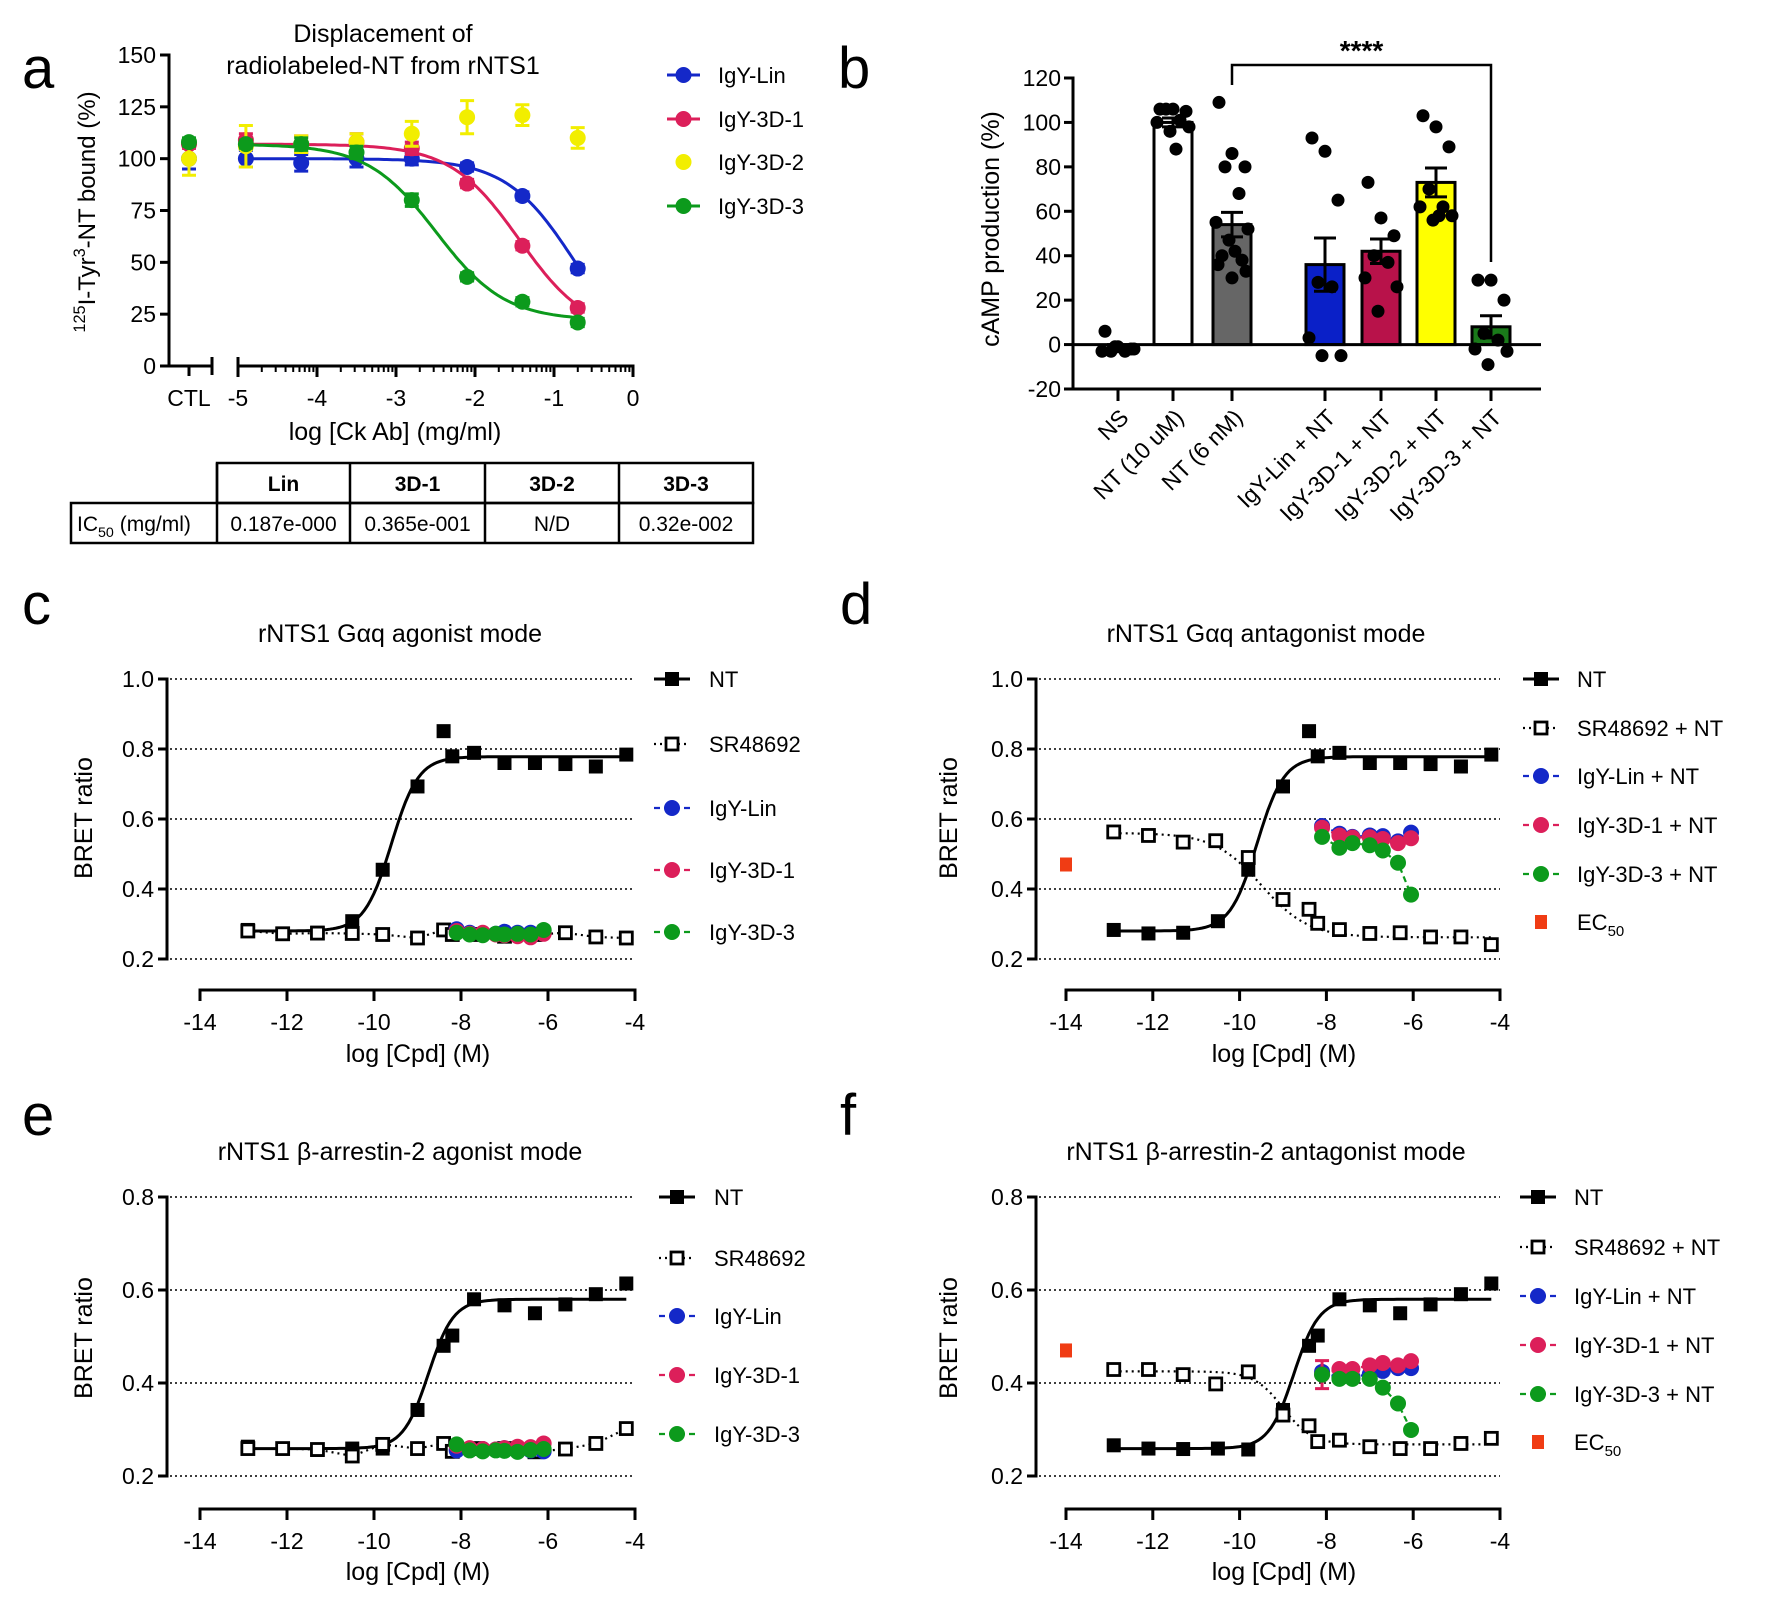 Image resolution: width=1784 pixels, height=1600 pixels. I want to click on x-tick-label: -5, so click(238, 398).